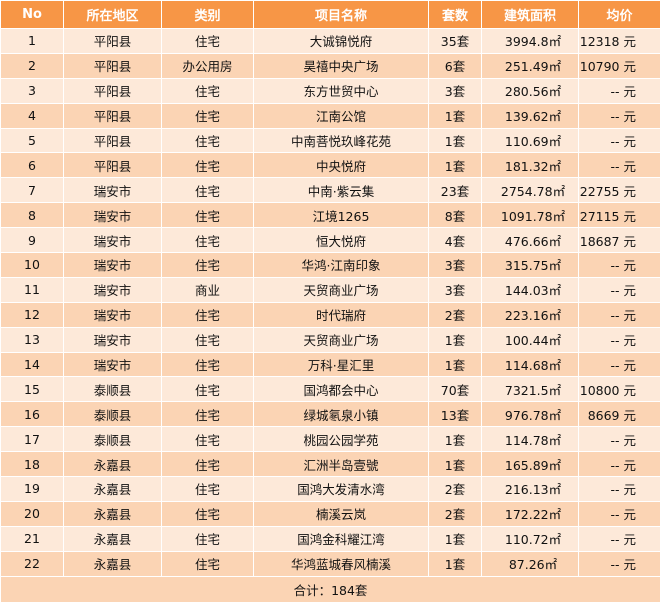 The image size is (660, 604). I want to click on table-row: 14 瑞安市 住宅 万科·星汇里 1套 114.68㎡ -- 元, so click(330, 364).